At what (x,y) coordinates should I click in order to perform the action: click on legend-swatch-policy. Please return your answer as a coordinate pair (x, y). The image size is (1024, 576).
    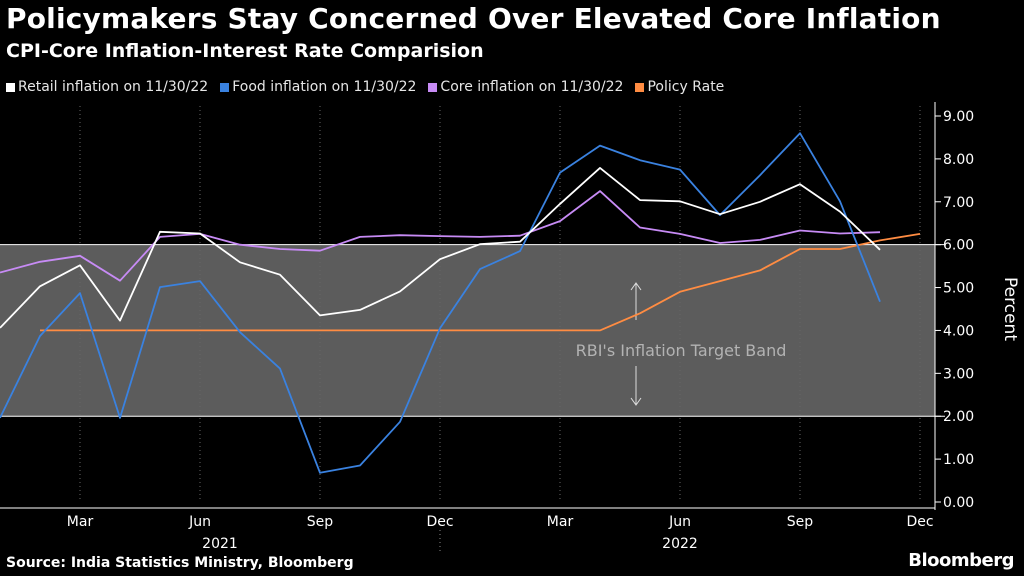
    Looking at the image, I should click on (640, 87).